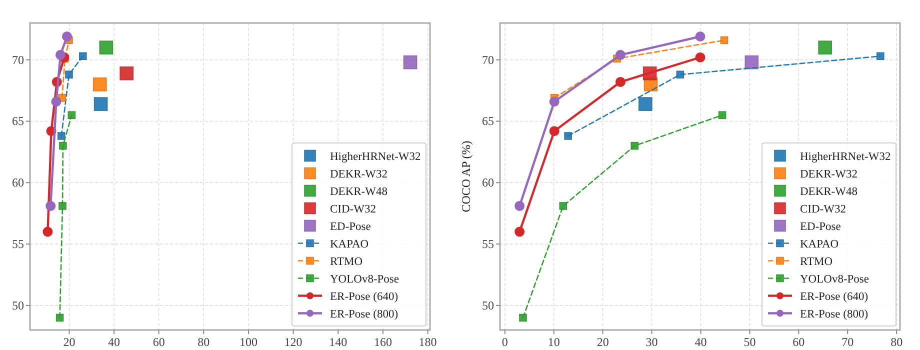  Describe the element at coordinates (338, 342) in the screenshot. I see `x-tick-label: 140` at that location.